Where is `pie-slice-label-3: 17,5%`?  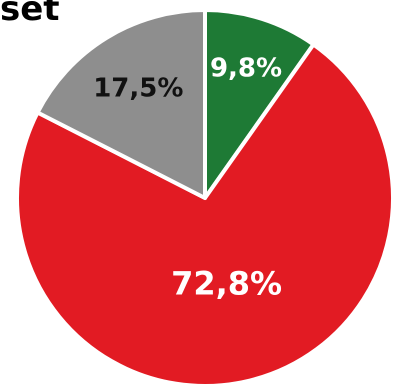 pie-slice-label-3: 17,5% is located at coordinates (138, 89).